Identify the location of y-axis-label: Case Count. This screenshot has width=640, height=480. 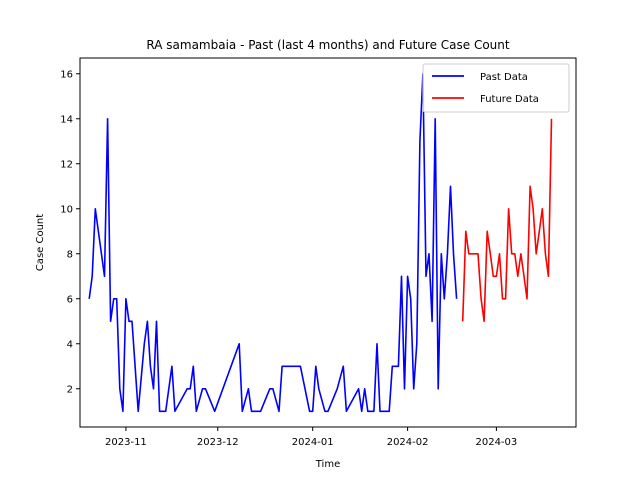
(40, 242).